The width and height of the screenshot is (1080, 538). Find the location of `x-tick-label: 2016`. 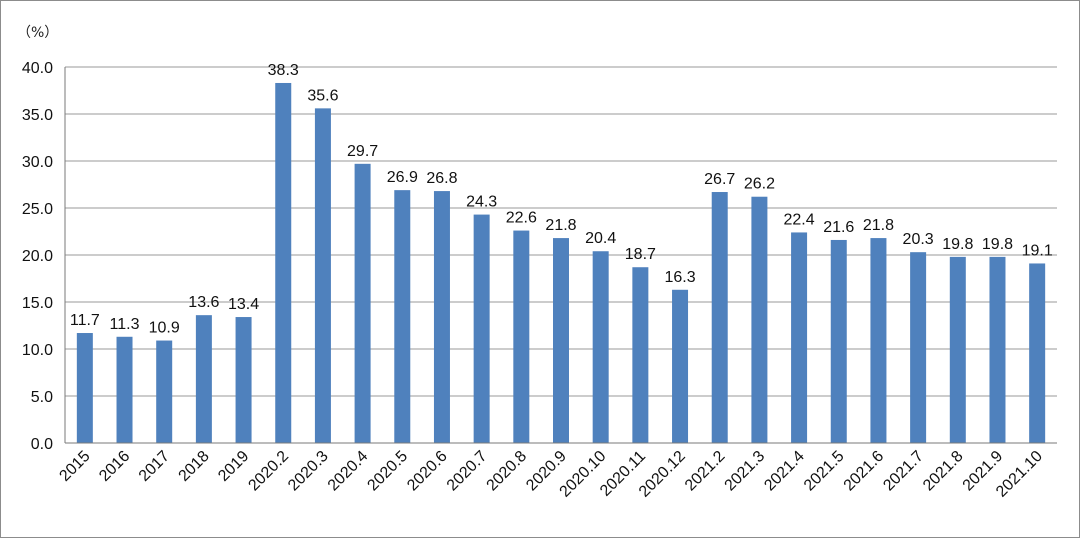

x-tick-label: 2016 is located at coordinates (114, 466).